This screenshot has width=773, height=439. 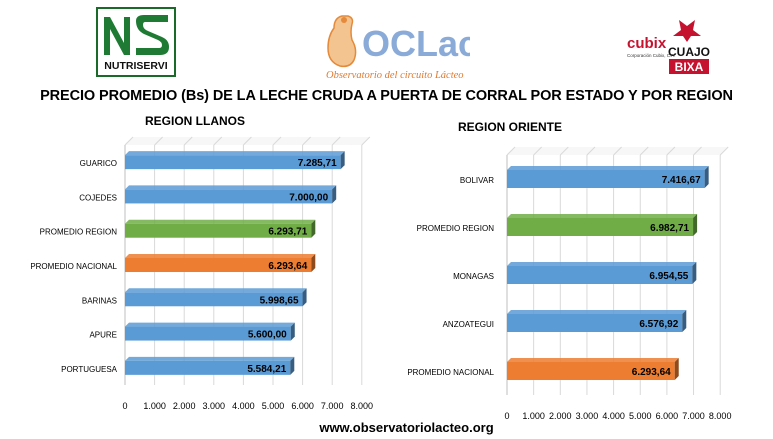 What do you see at coordinates (267, 335) in the screenshot?
I see `bar-value-label: 5.600,00` at bounding box center [267, 335].